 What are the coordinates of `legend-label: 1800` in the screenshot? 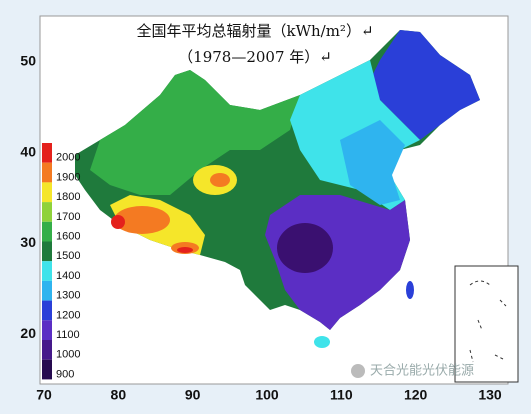 It's located at (68, 197).